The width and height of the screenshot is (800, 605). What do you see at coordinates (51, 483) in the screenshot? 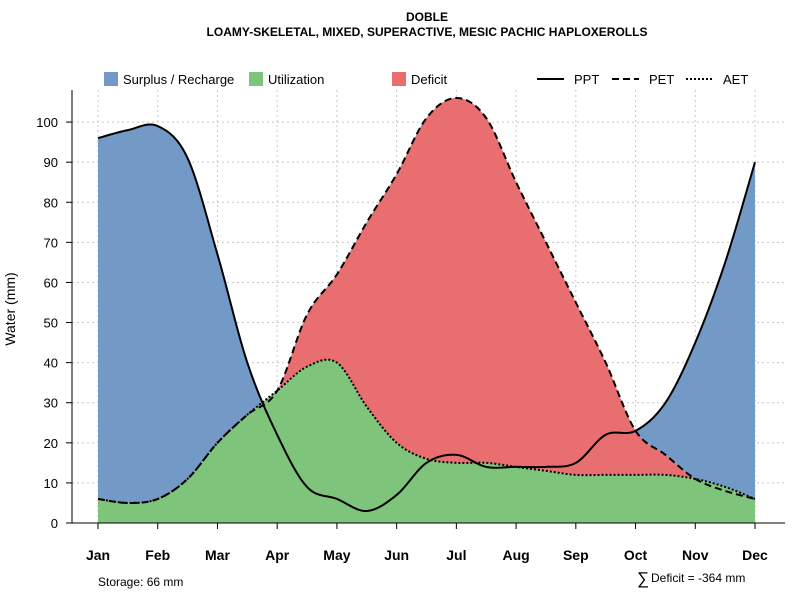
I see `y-tick-label: 10` at bounding box center [51, 483].